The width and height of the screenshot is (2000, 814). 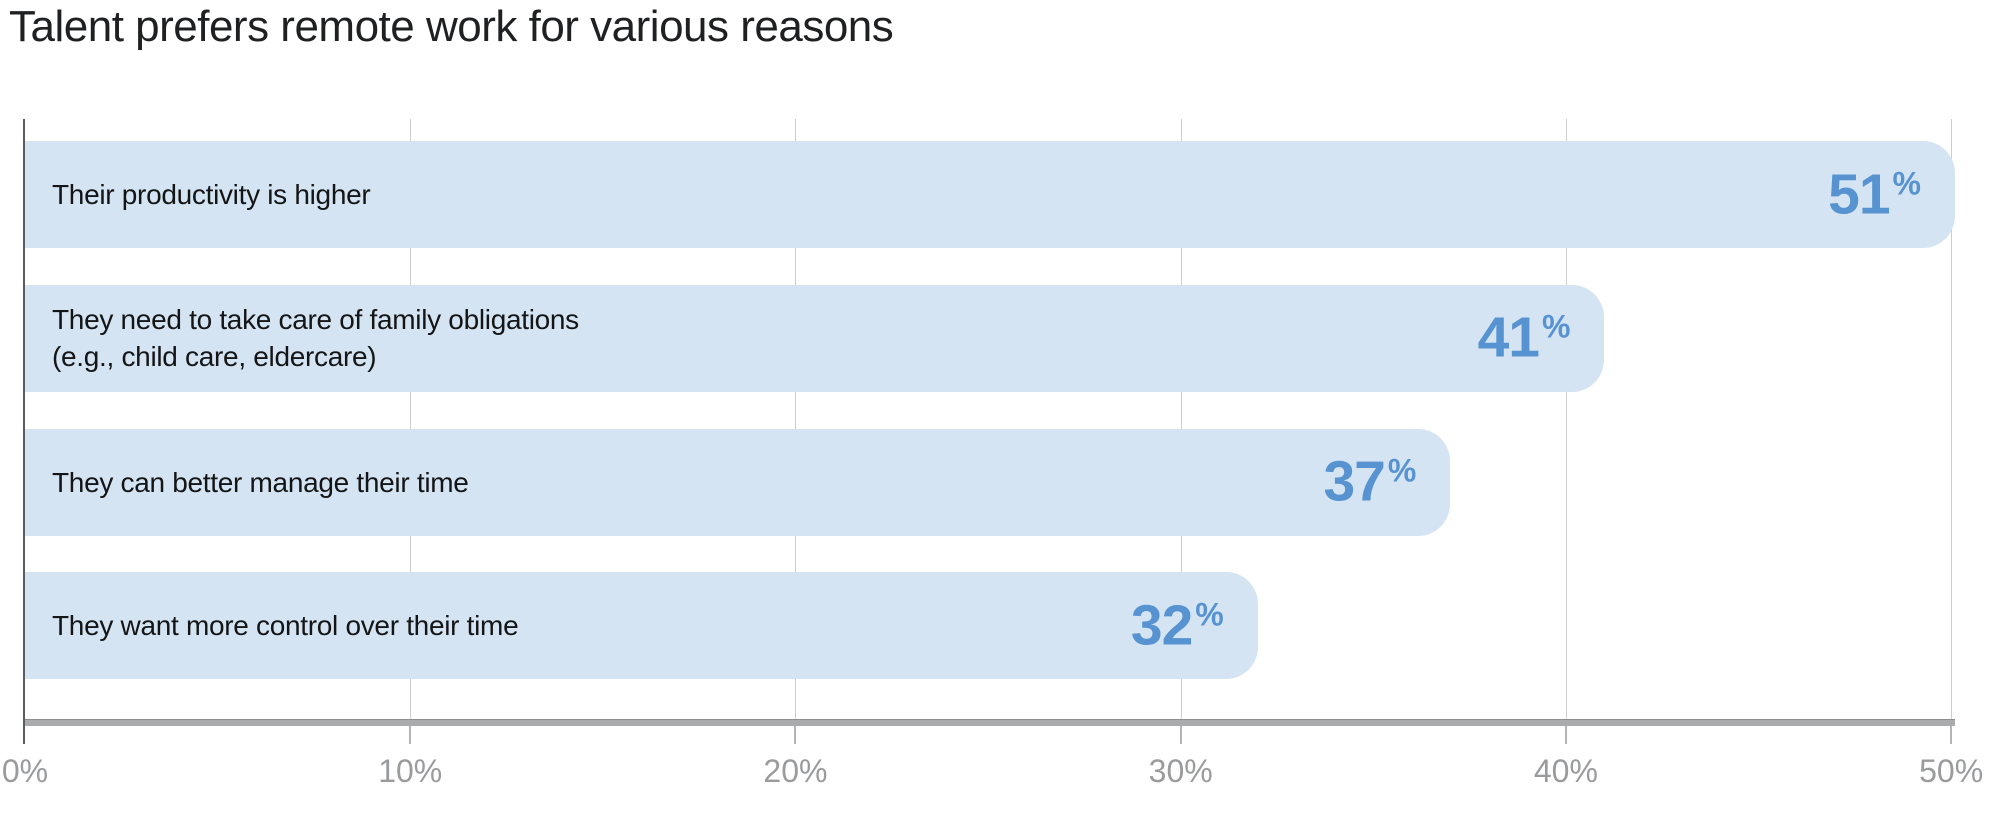 I want to click on y-axis-line, so click(x=24, y=431).